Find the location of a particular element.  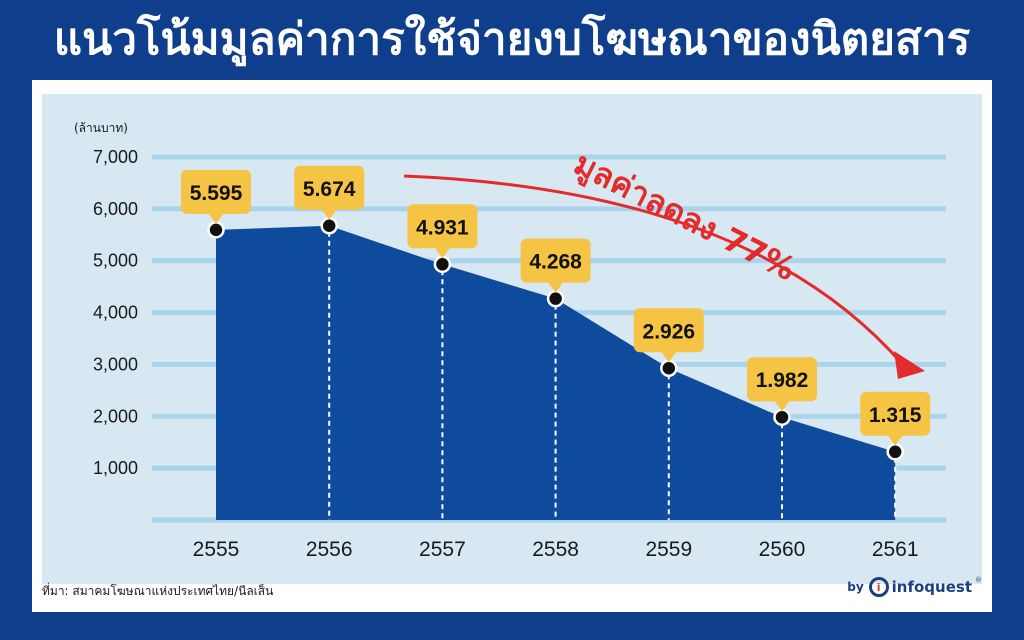

data-label: 4.931 is located at coordinates (442, 227).